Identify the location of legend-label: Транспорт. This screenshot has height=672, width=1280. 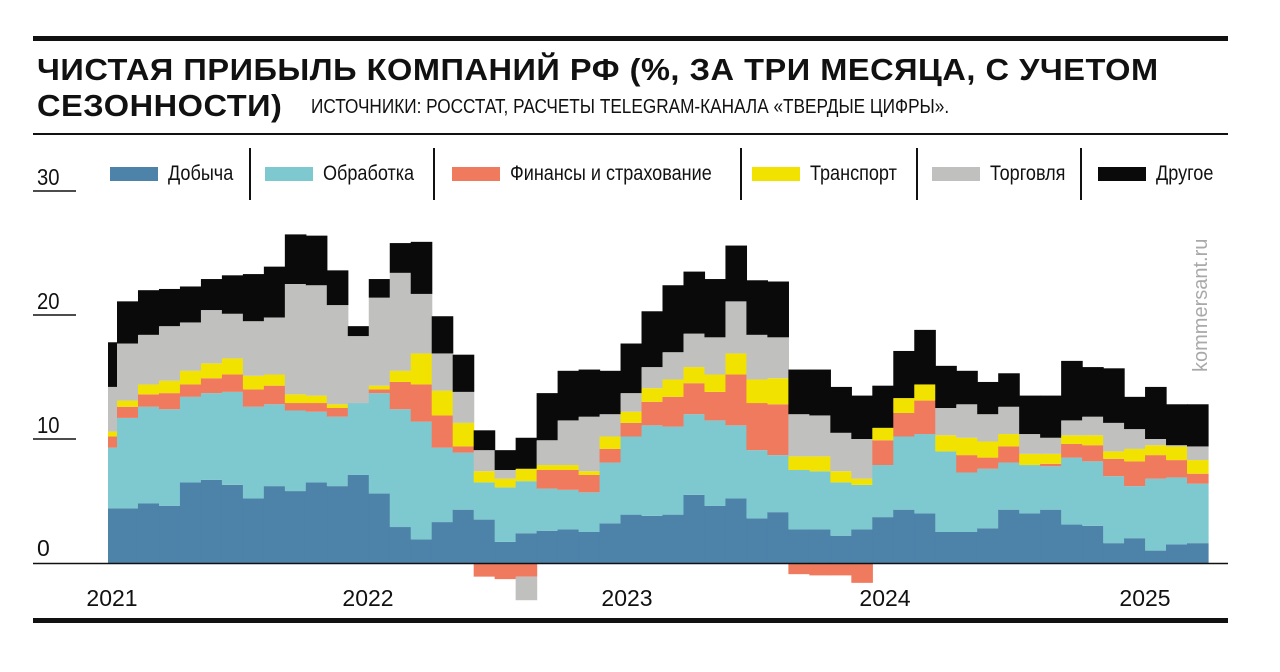
(853, 173).